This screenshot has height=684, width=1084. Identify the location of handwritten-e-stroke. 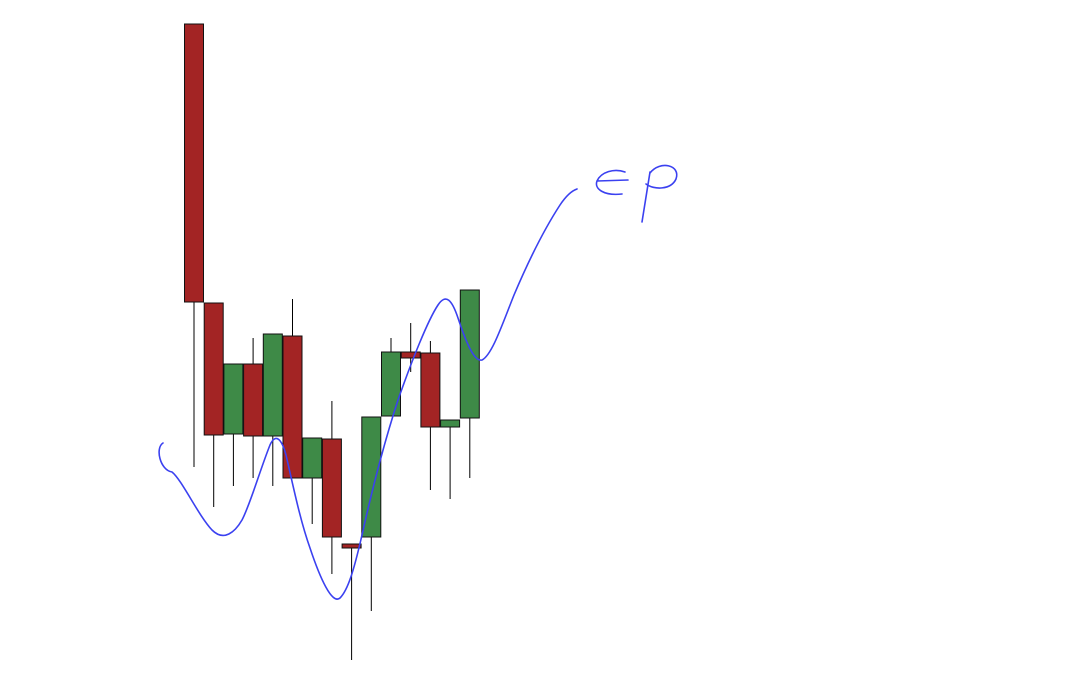
(612, 182).